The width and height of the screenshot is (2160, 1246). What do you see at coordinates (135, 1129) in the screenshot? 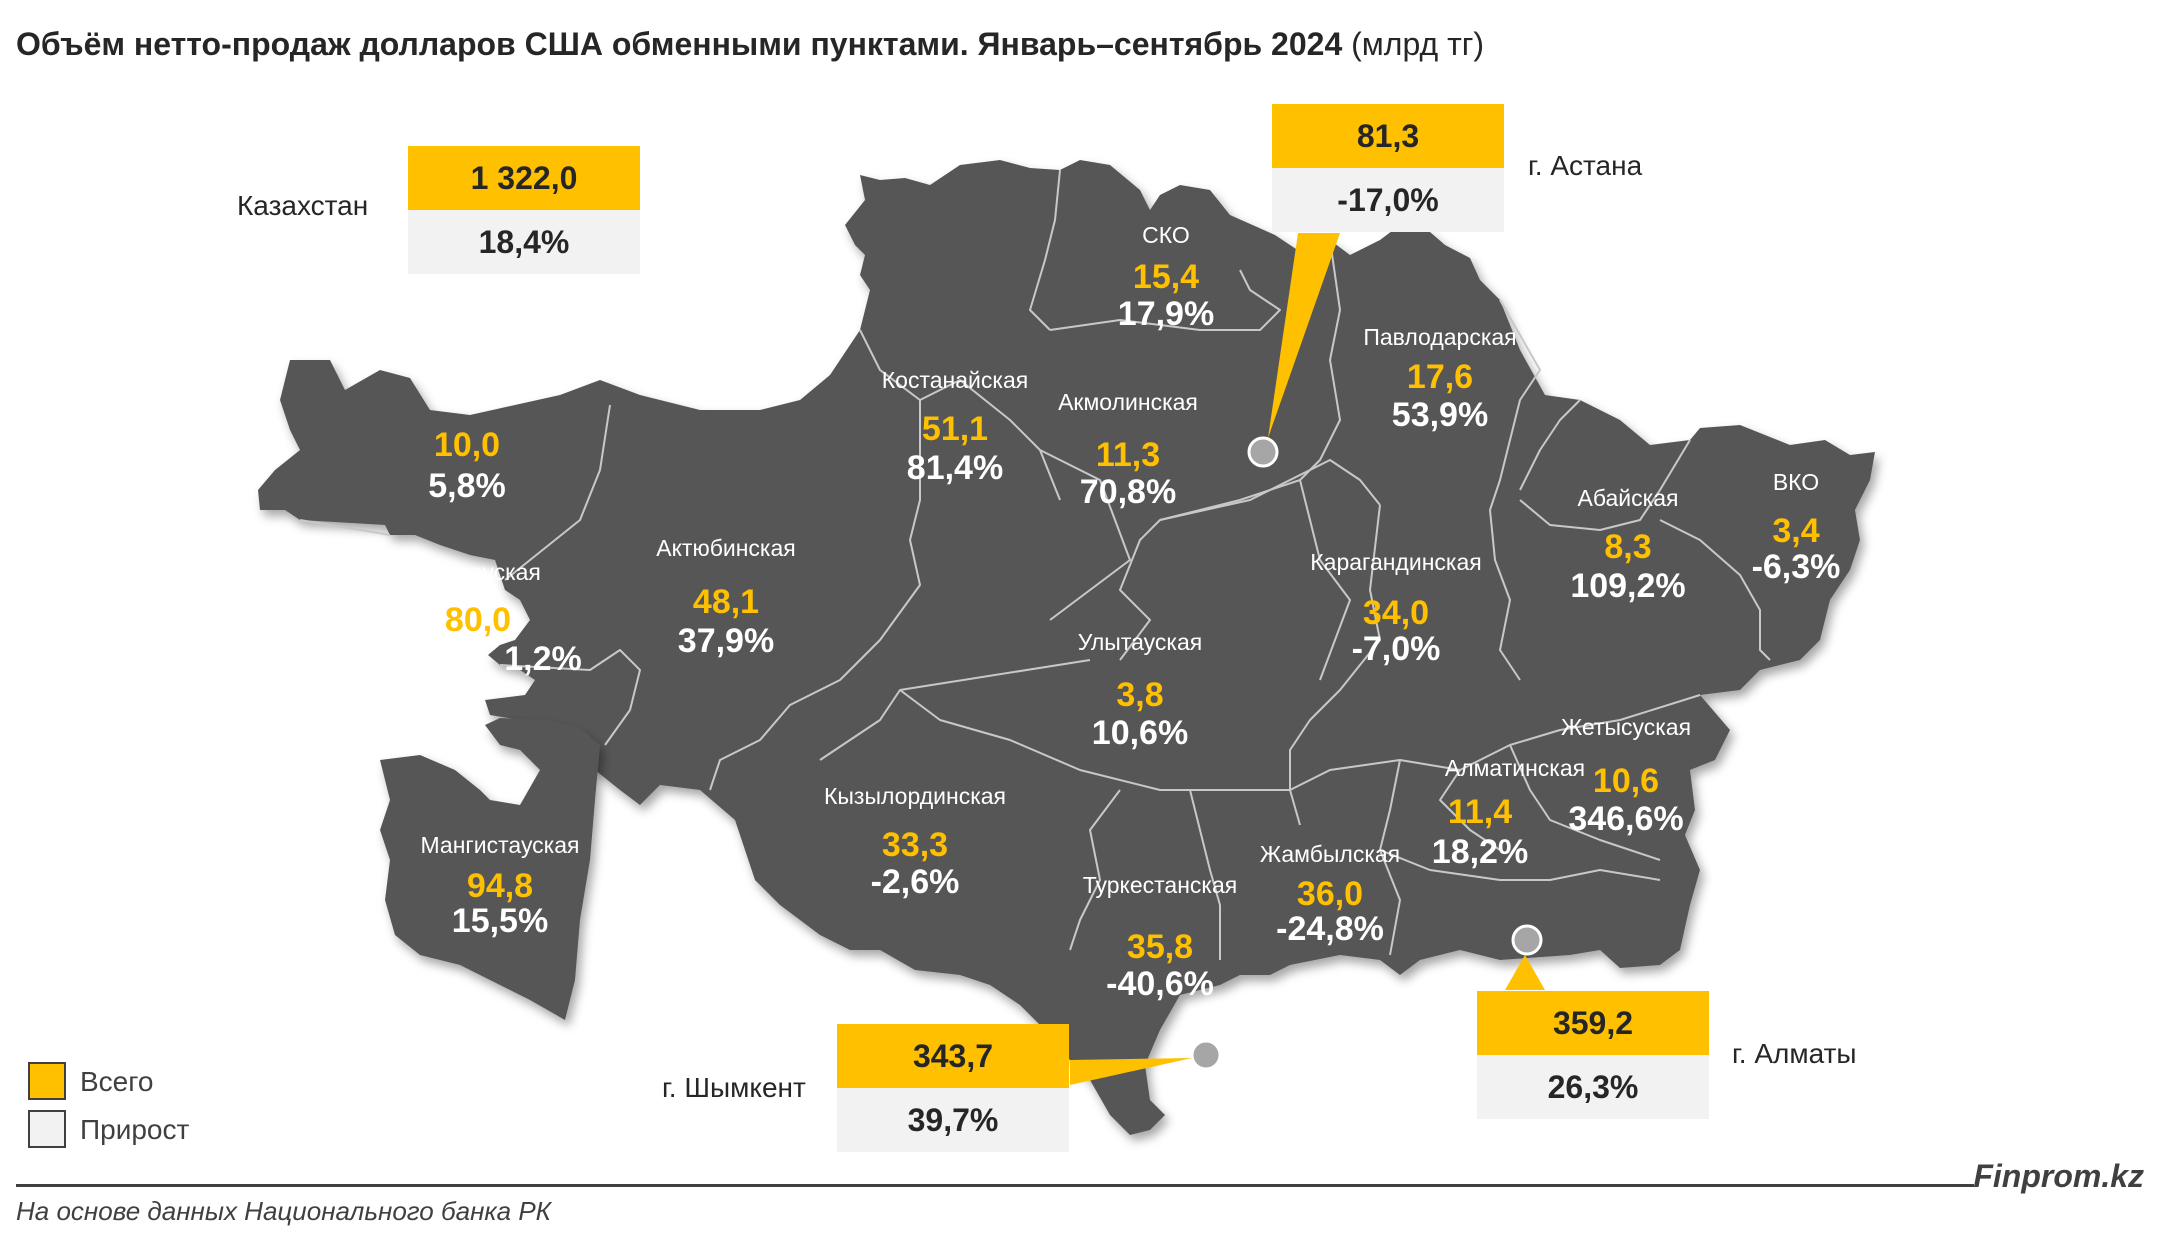
I see `legend-growth-label: Прирост` at bounding box center [135, 1129].